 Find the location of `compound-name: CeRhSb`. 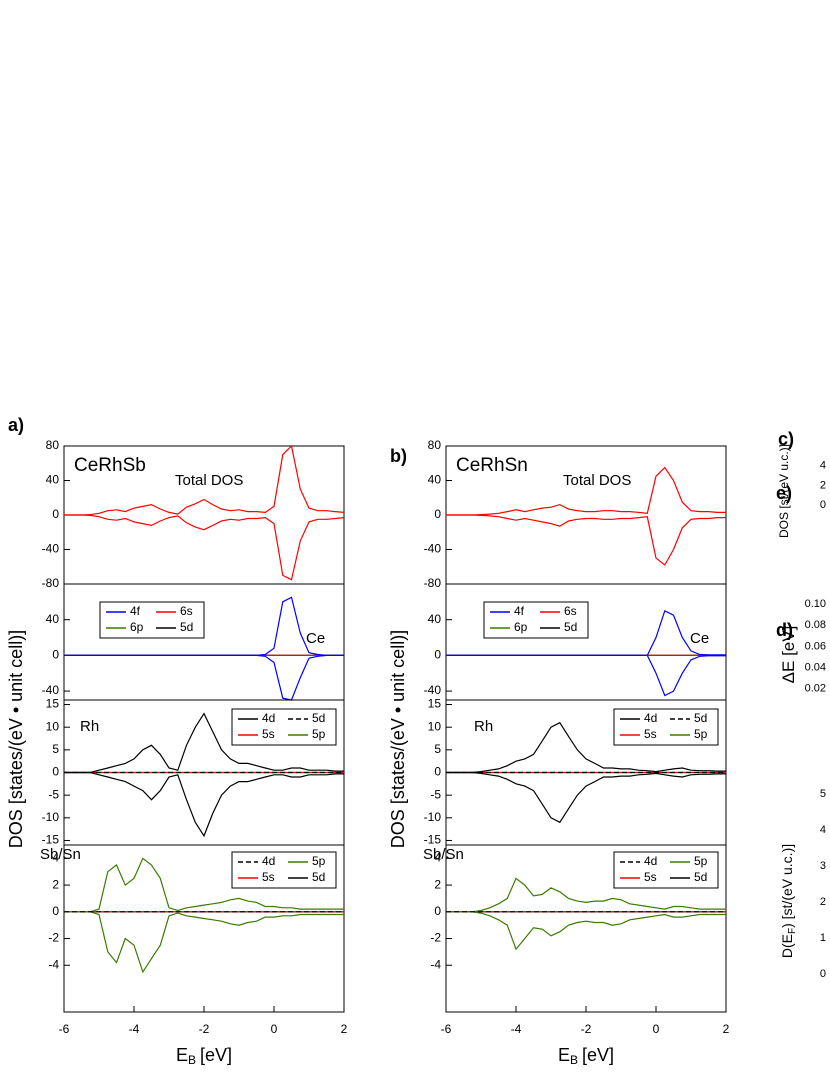

compound-name: CeRhSb is located at coordinates (110, 465).